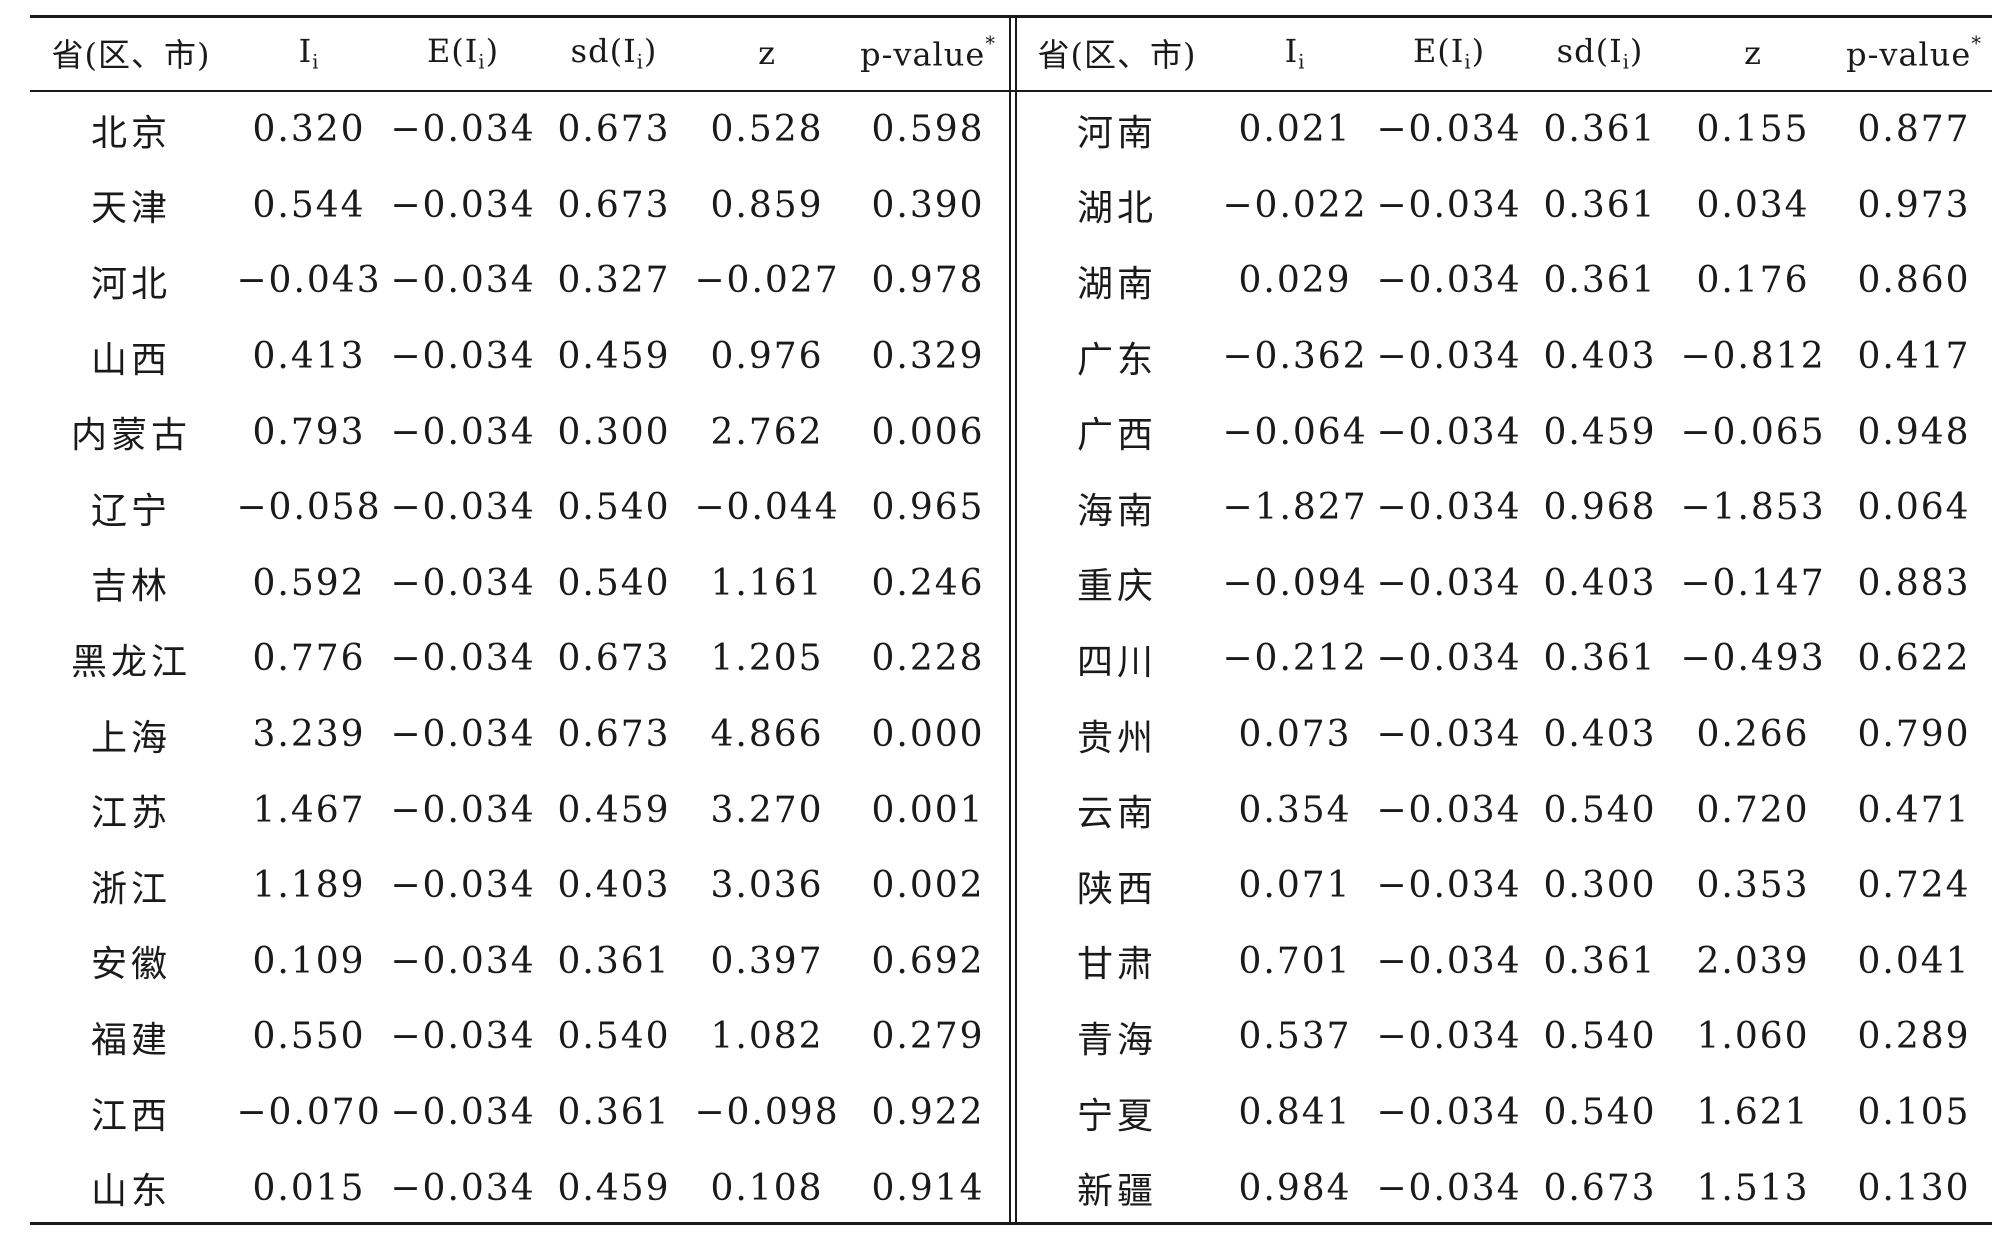 This screenshot has width=2012, height=1240. Describe the element at coordinates (1914, 53) in the screenshot. I see `header-p-value: p-value*` at that location.